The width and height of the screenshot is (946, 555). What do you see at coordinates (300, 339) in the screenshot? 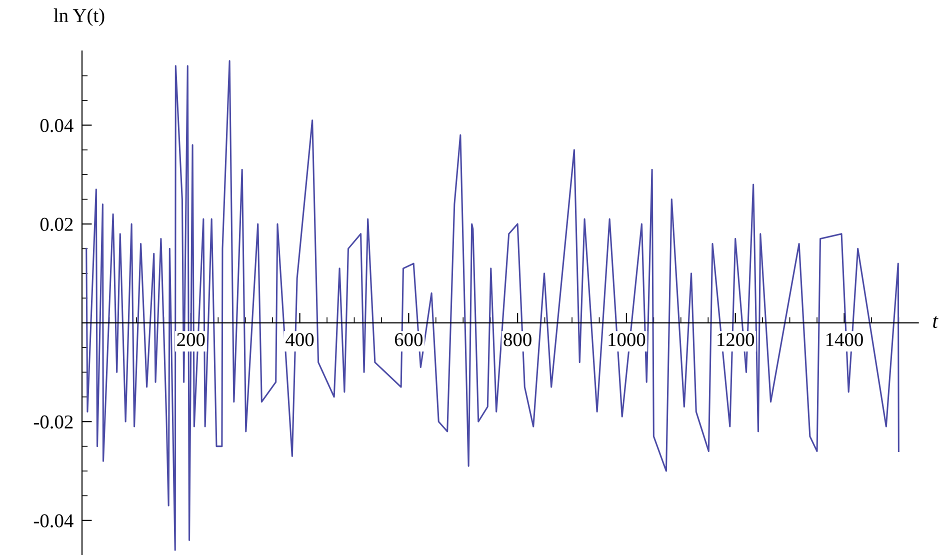
I see `x-tick-label: 400` at bounding box center [300, 339].